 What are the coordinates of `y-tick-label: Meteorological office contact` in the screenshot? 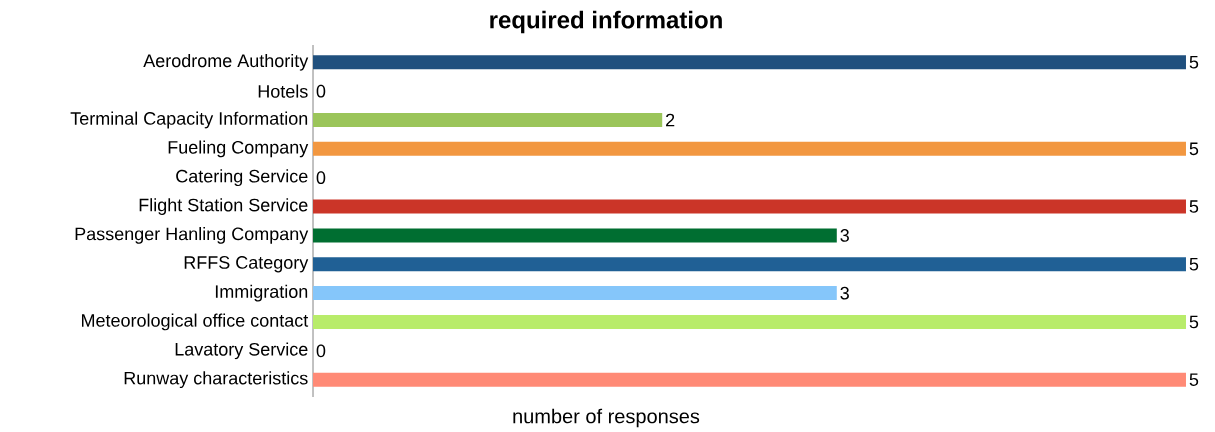 It's located at (195, 322).